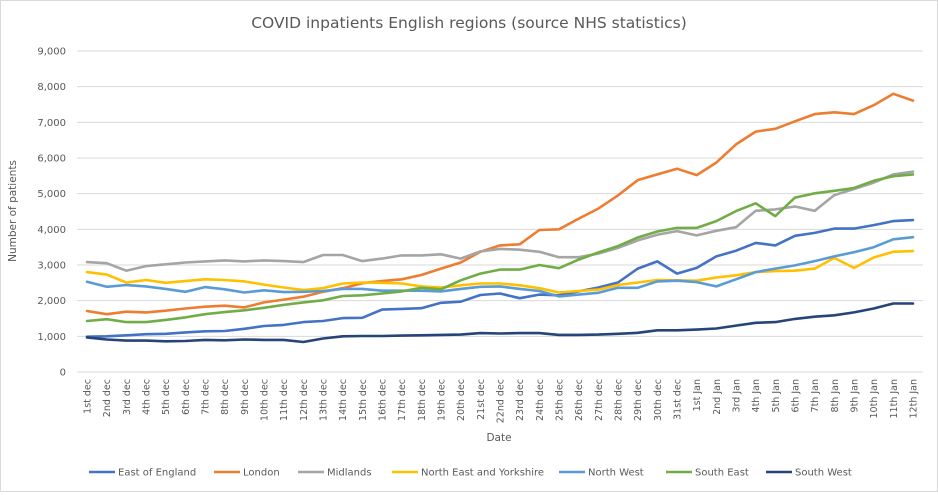  I want to click on legend-label: Midlands, so click(349, 473).